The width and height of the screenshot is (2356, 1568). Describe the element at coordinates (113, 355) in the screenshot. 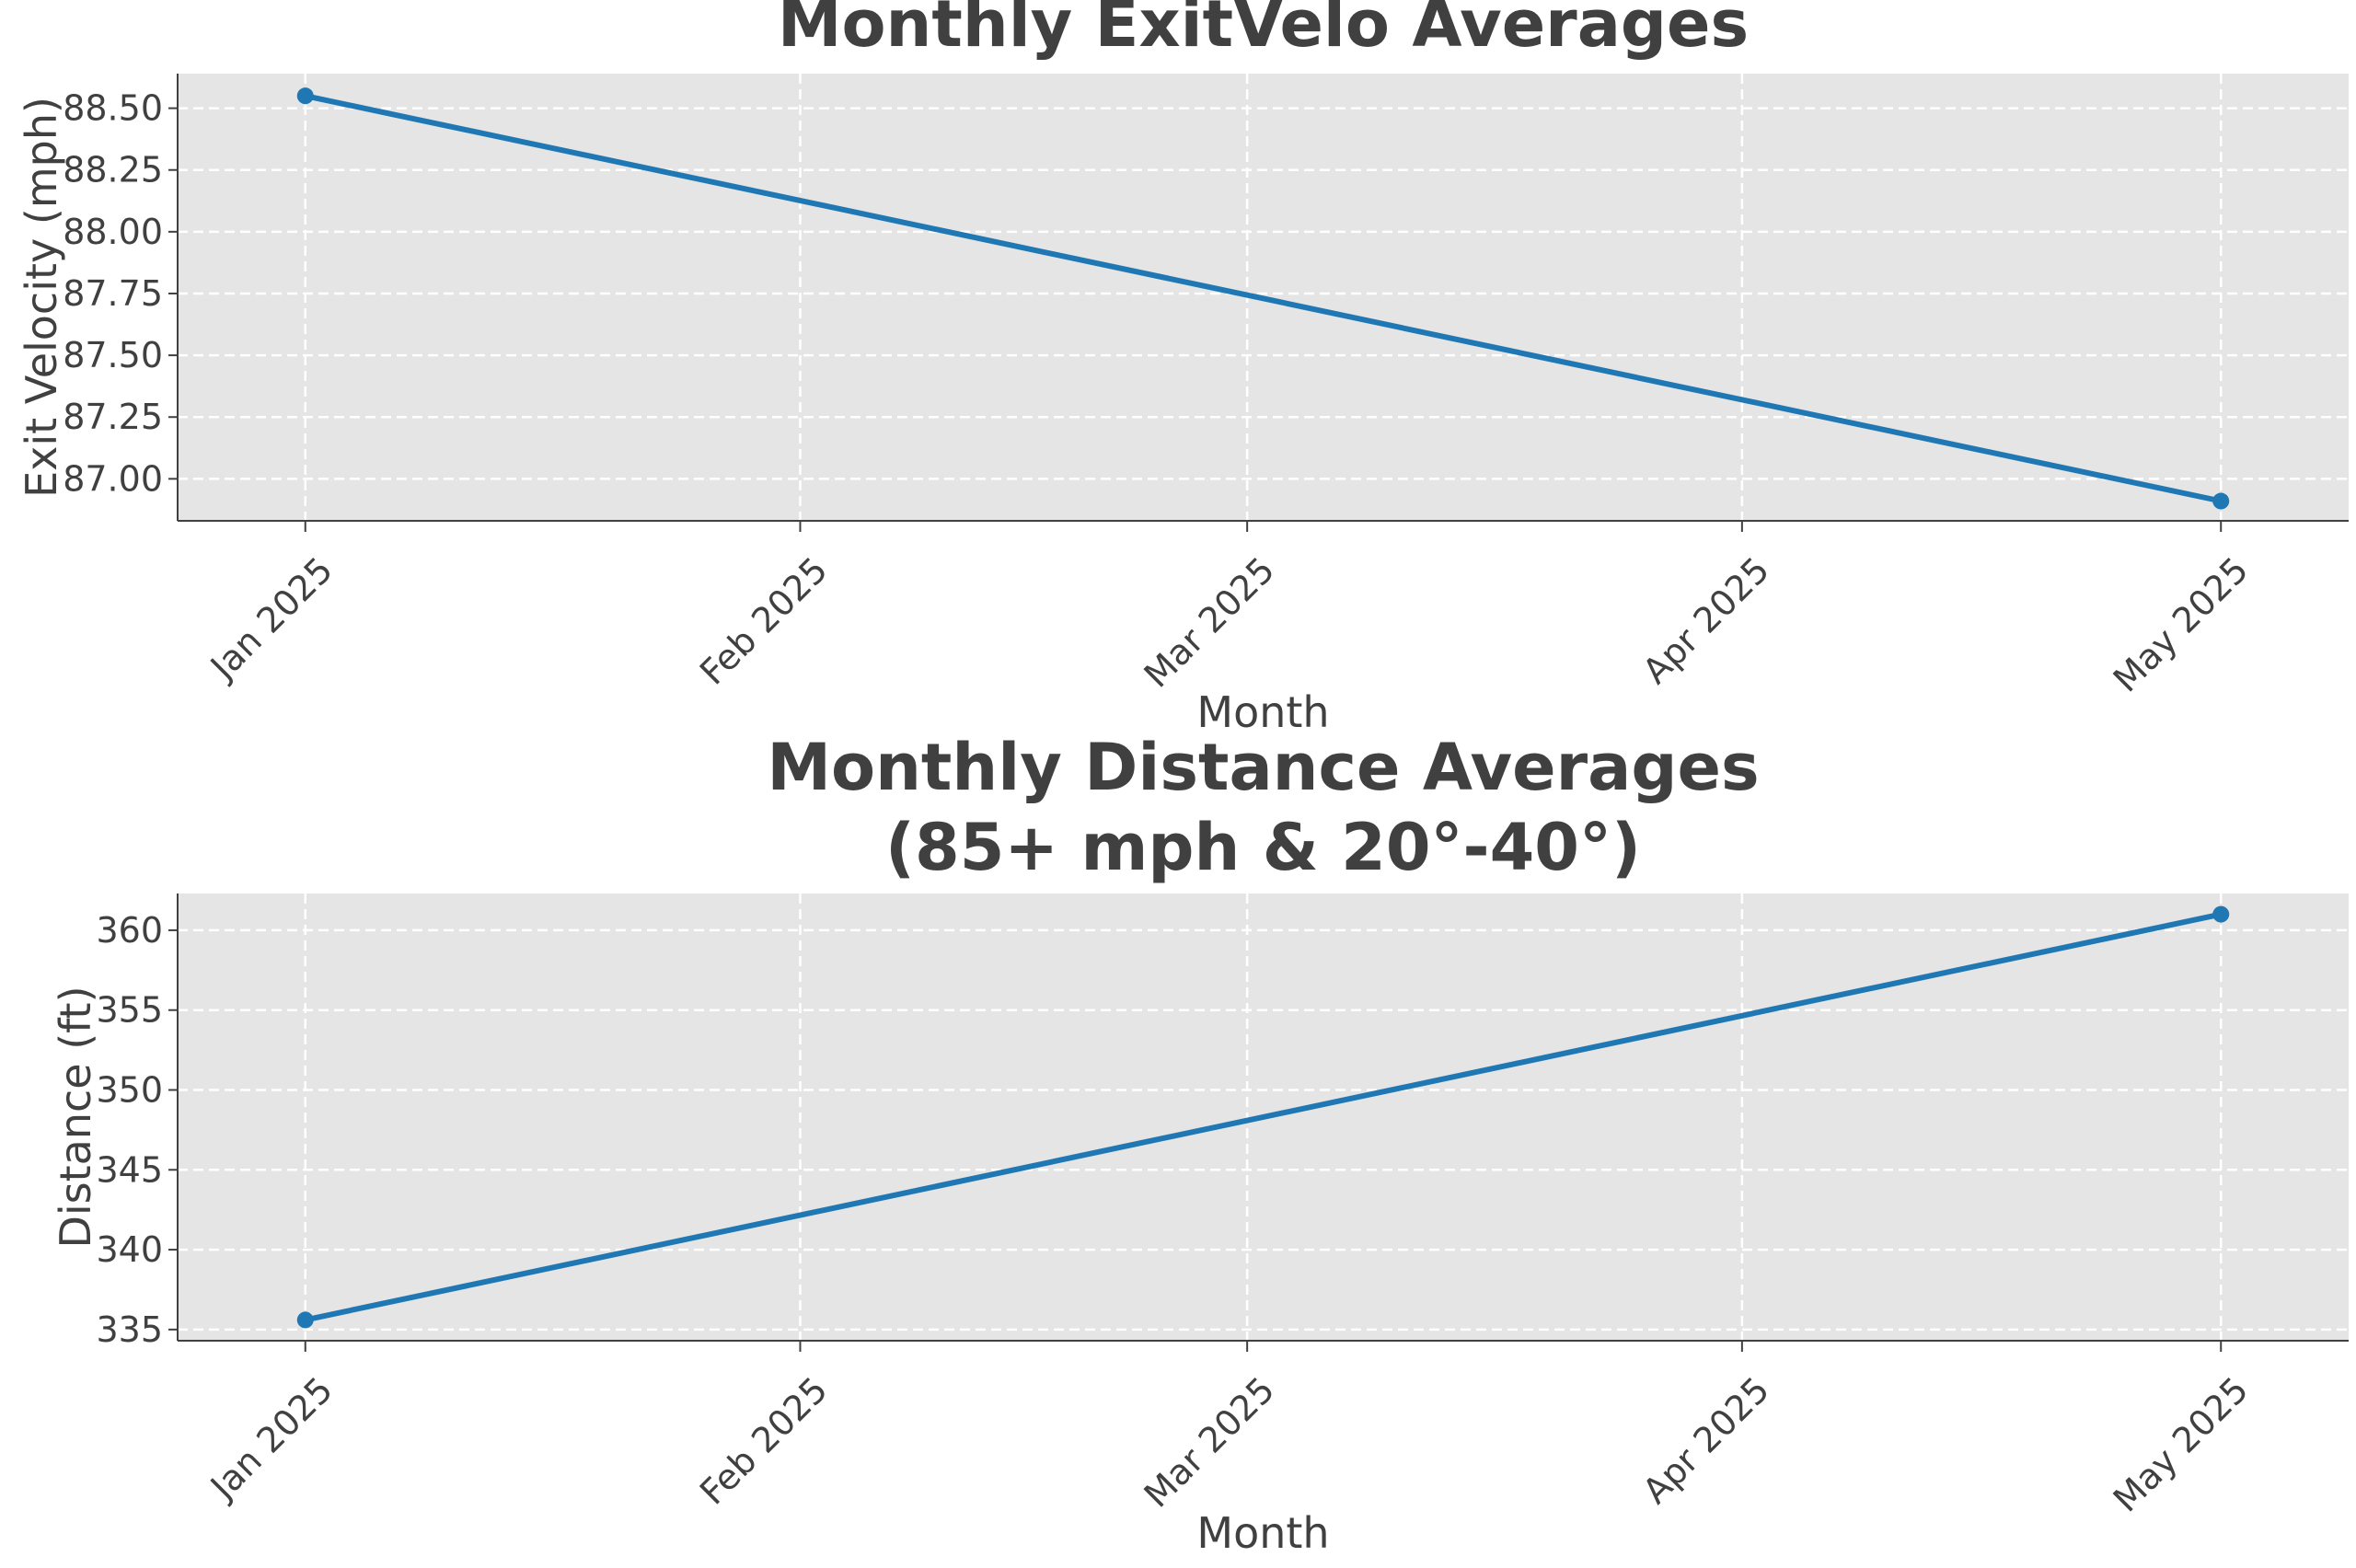

I see `y-tick-label: 87.50` at that location.